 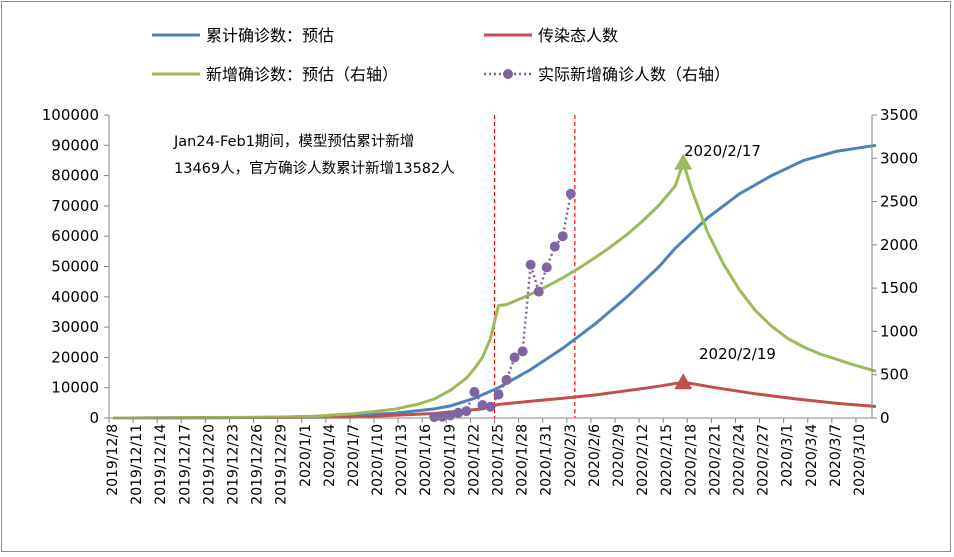 What do you see at coordinates (209, 464) in the screenshot?
I see `x-axis-tick-label: 2019/12/20` at bounding box center [209, 464].